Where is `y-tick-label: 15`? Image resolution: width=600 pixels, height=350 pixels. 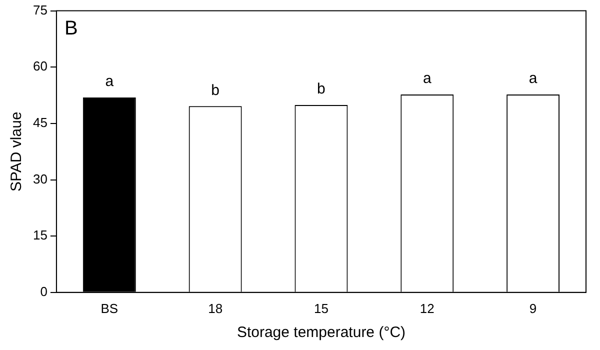 y-tick-label: 15 is located at coordinates (40, 235).